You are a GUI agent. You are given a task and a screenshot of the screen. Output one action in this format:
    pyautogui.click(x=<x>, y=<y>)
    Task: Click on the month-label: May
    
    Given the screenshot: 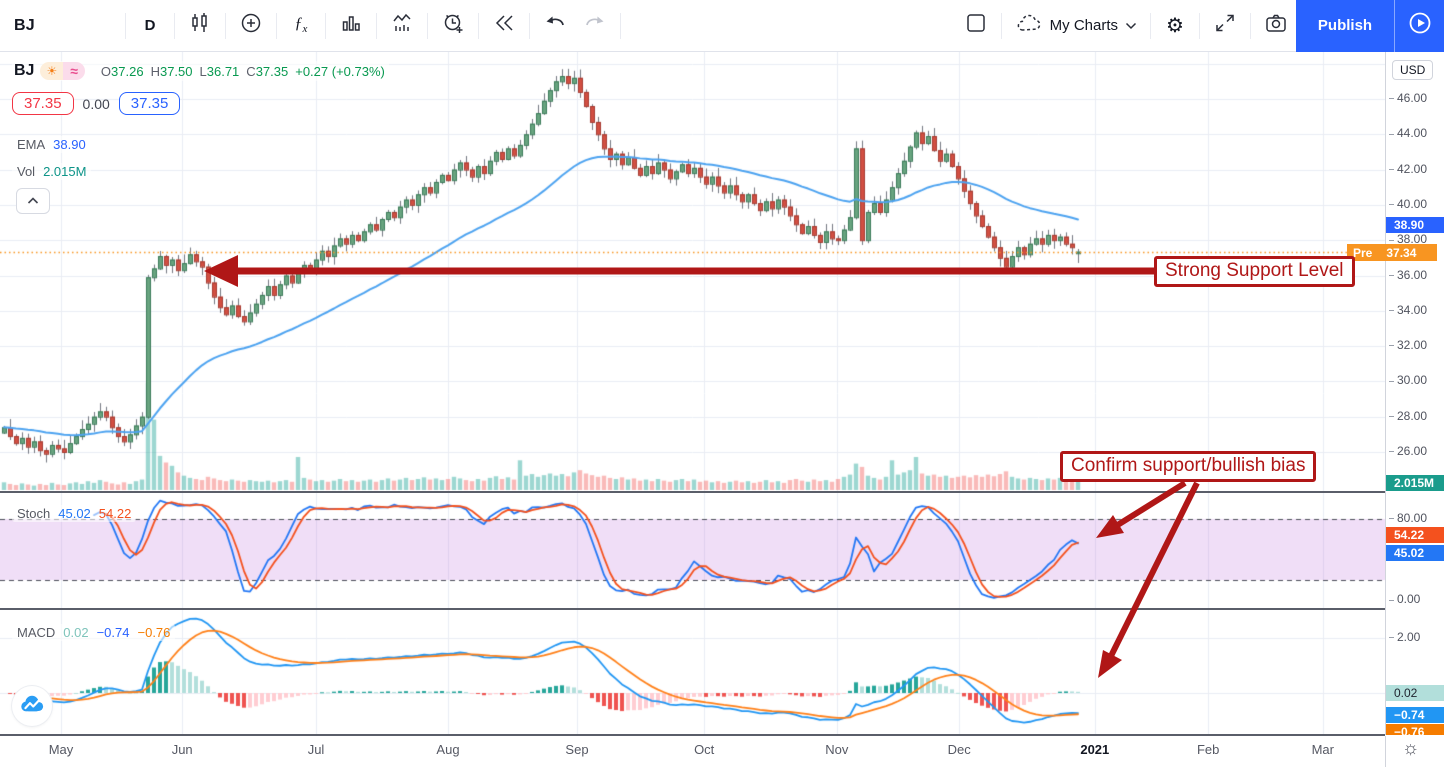 What is the action you would take?
    pyautogui.click(x=61, y=749)
    